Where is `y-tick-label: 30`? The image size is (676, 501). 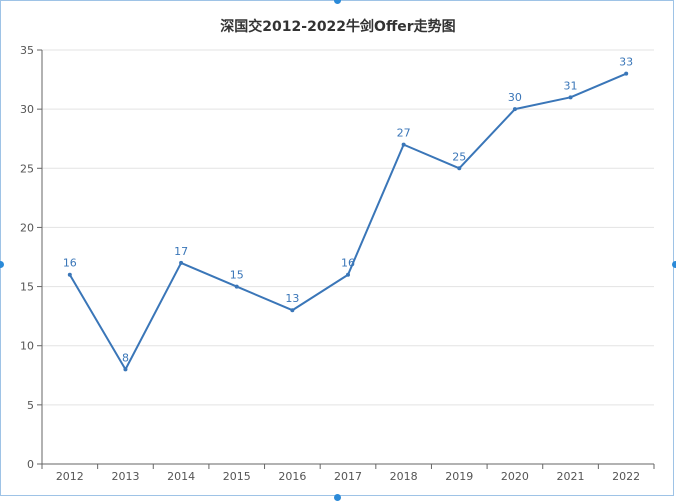
y-tick-label: 30 is located at coordinates (27, 109).